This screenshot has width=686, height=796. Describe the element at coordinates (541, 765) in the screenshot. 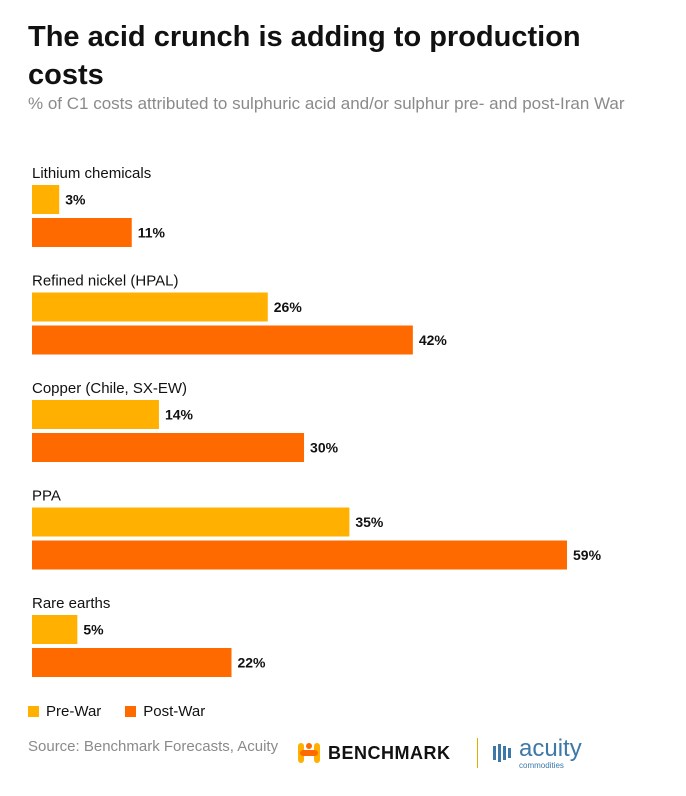

I see `acuity-logo-subtext: commodities` at that location.